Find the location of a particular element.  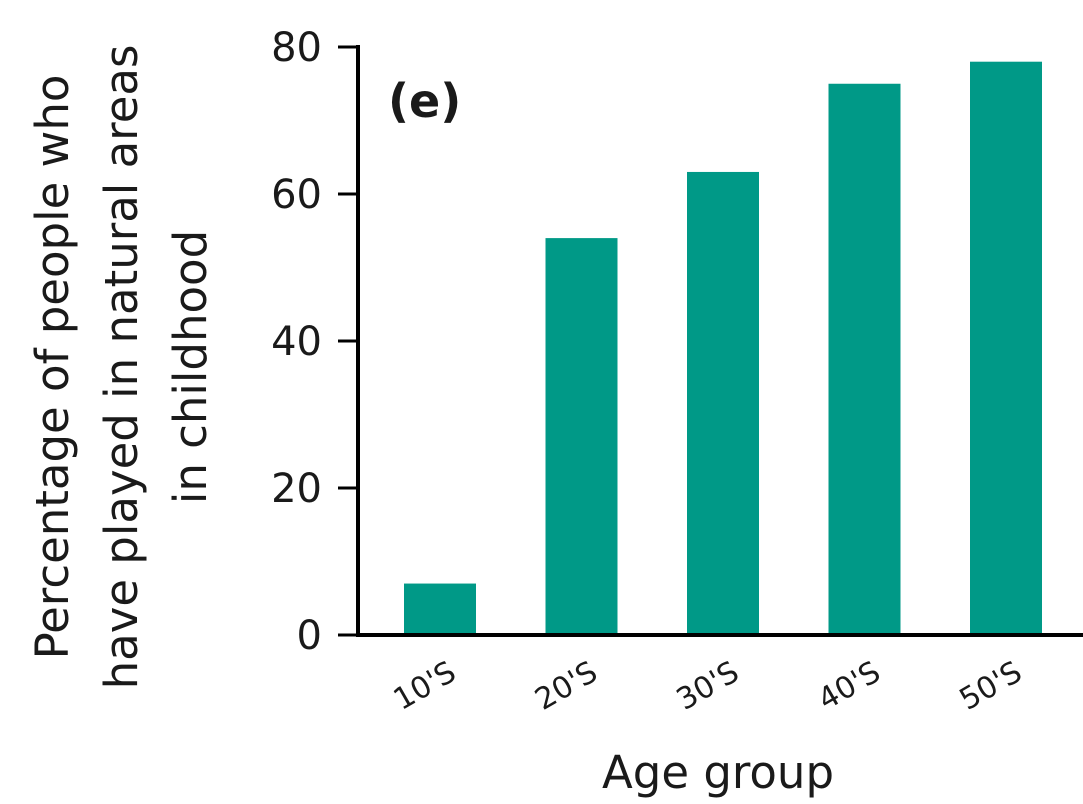

y-tick-label: 20 is located at coordinates (296, 489).